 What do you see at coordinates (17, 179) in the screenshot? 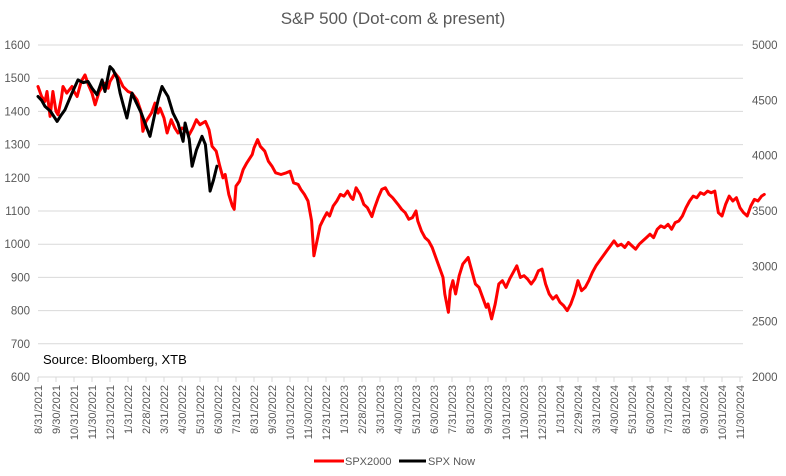
I see `y-left-tick-label: 1200` at bounding box center [17, 179].